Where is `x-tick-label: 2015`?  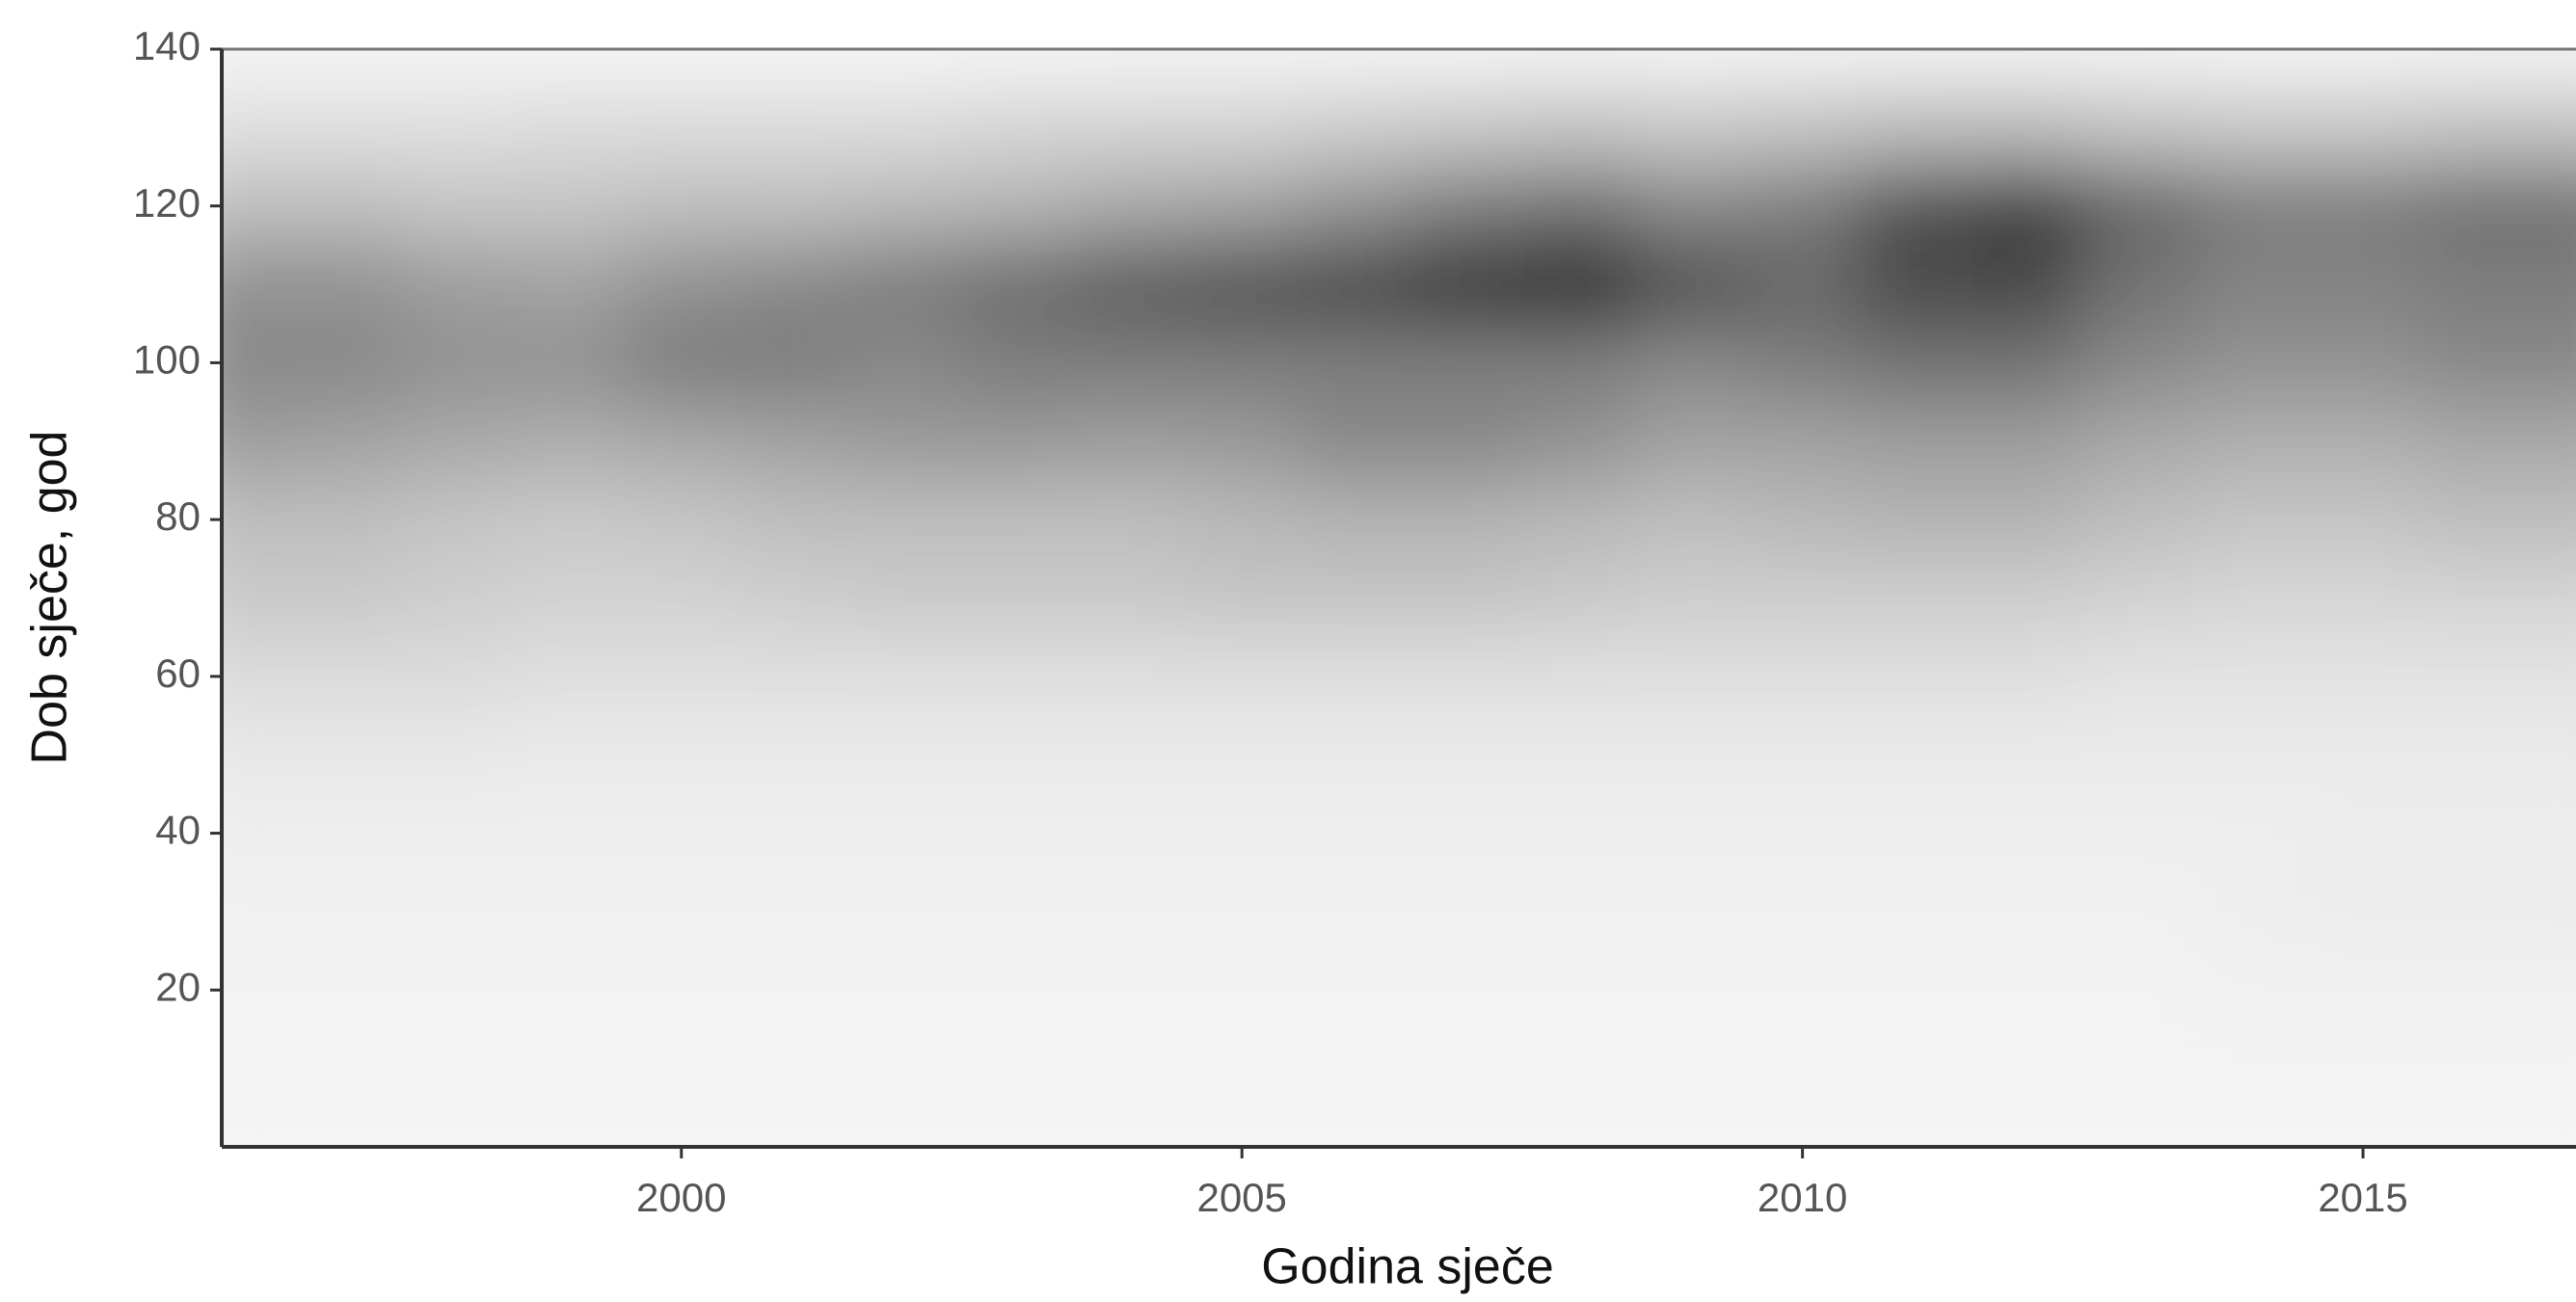 x-tick-label: 2015 is located at coordinates (2362, 1197).